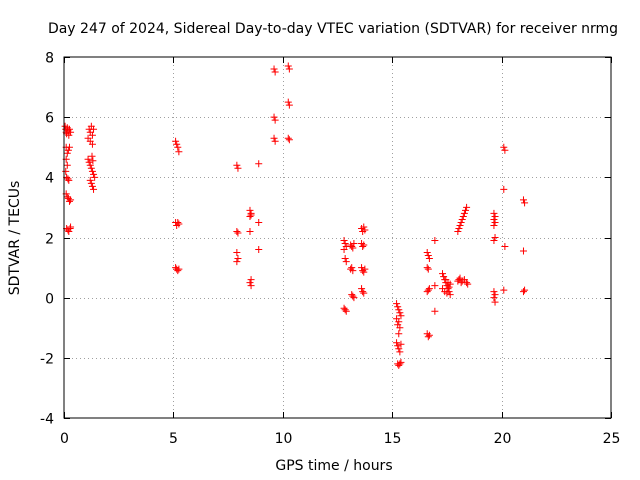  I want to click on x-tick-label: 10, so click(284, 439).